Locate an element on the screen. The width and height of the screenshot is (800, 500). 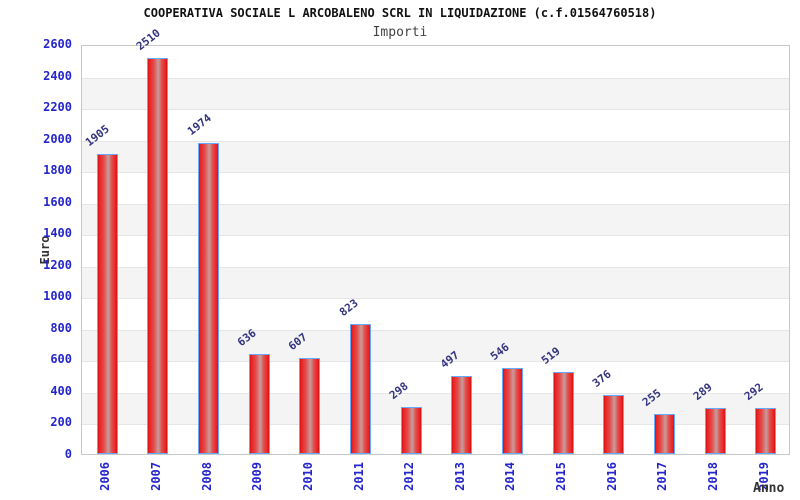
y-tick-label: 800 is located at coordinates (61, 327).